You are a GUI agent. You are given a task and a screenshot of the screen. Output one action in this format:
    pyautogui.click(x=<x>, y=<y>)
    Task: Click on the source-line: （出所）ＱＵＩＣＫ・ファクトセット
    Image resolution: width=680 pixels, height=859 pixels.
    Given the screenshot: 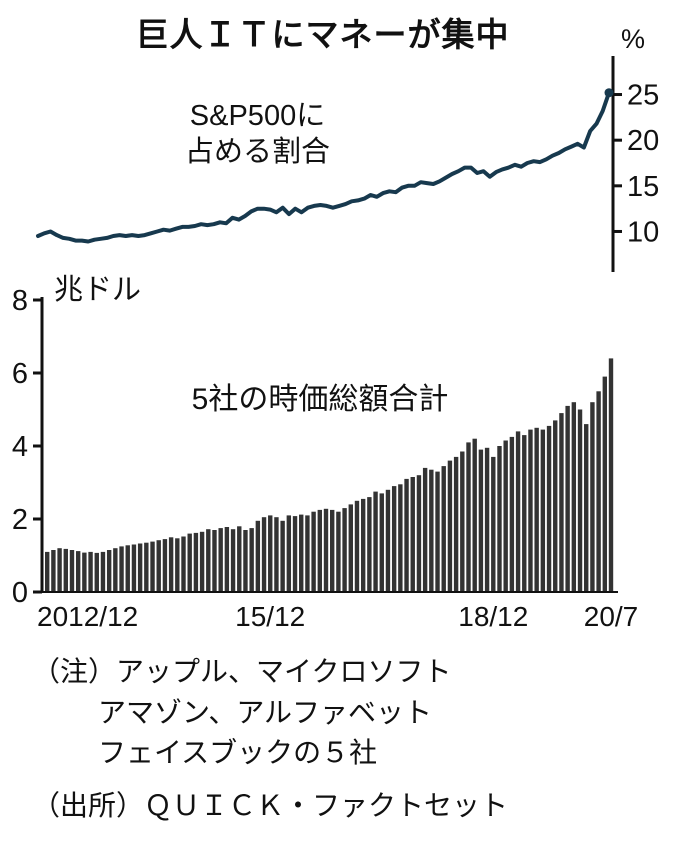 What is the action you would take?
    pyautogui.click(x=270, y=806)
    